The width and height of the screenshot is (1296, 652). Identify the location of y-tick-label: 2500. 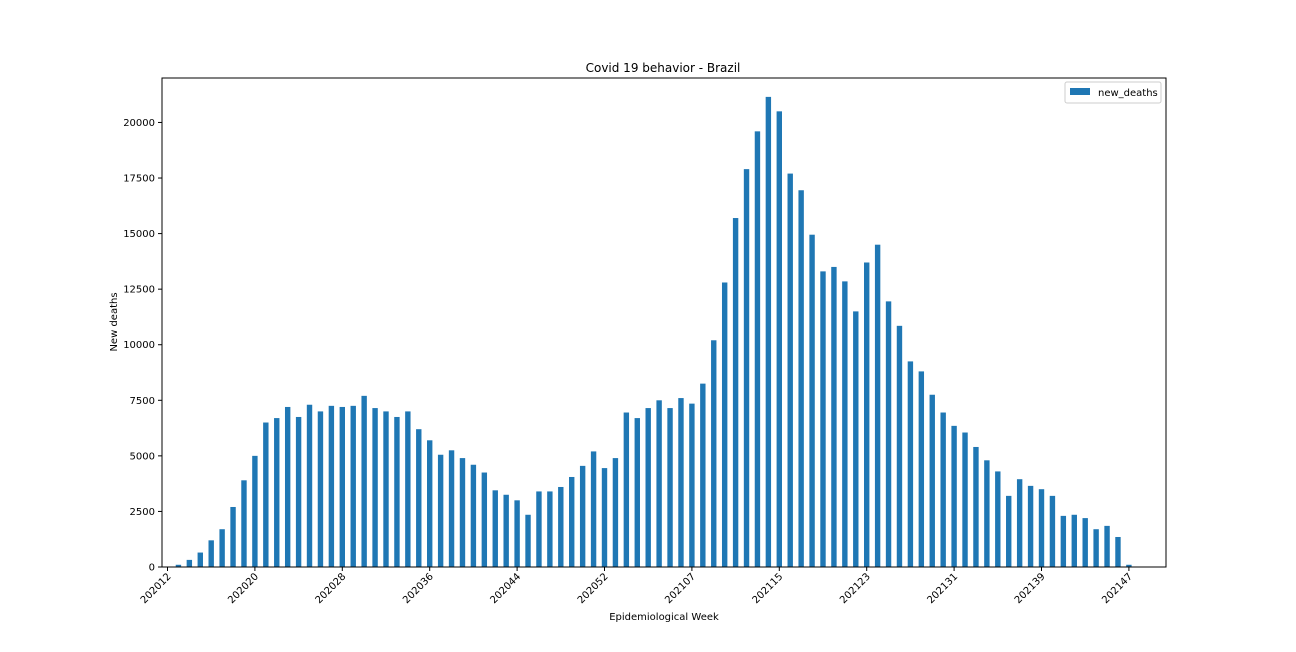
(142, 512).